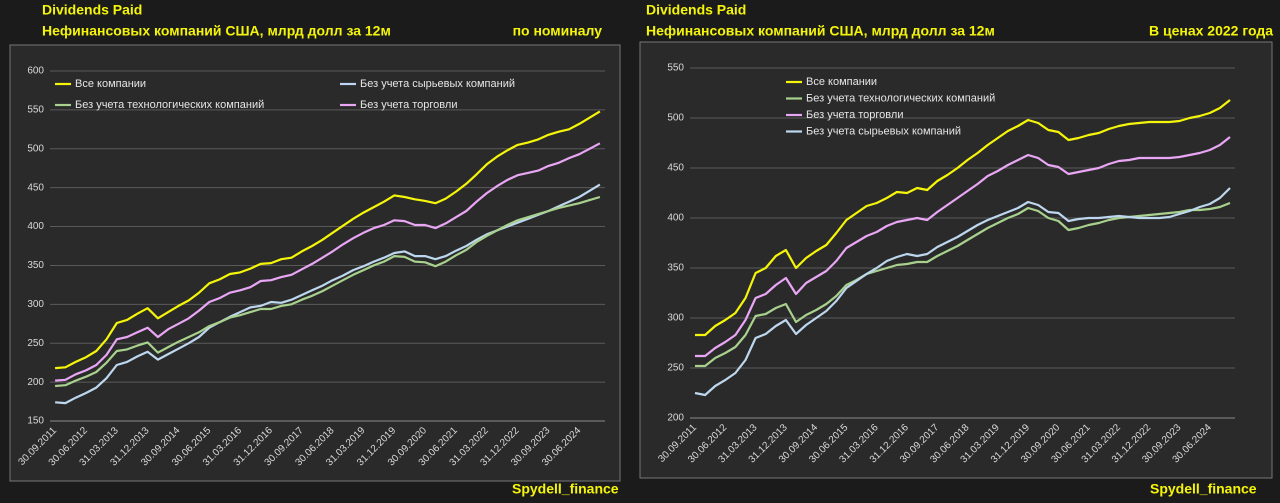 Image resolution: width=1280 pixels, height=503 pixels. What do you see at coordinates (963, 284) in the screenshot?
I see `line-series` at bounding box center [963, 284].